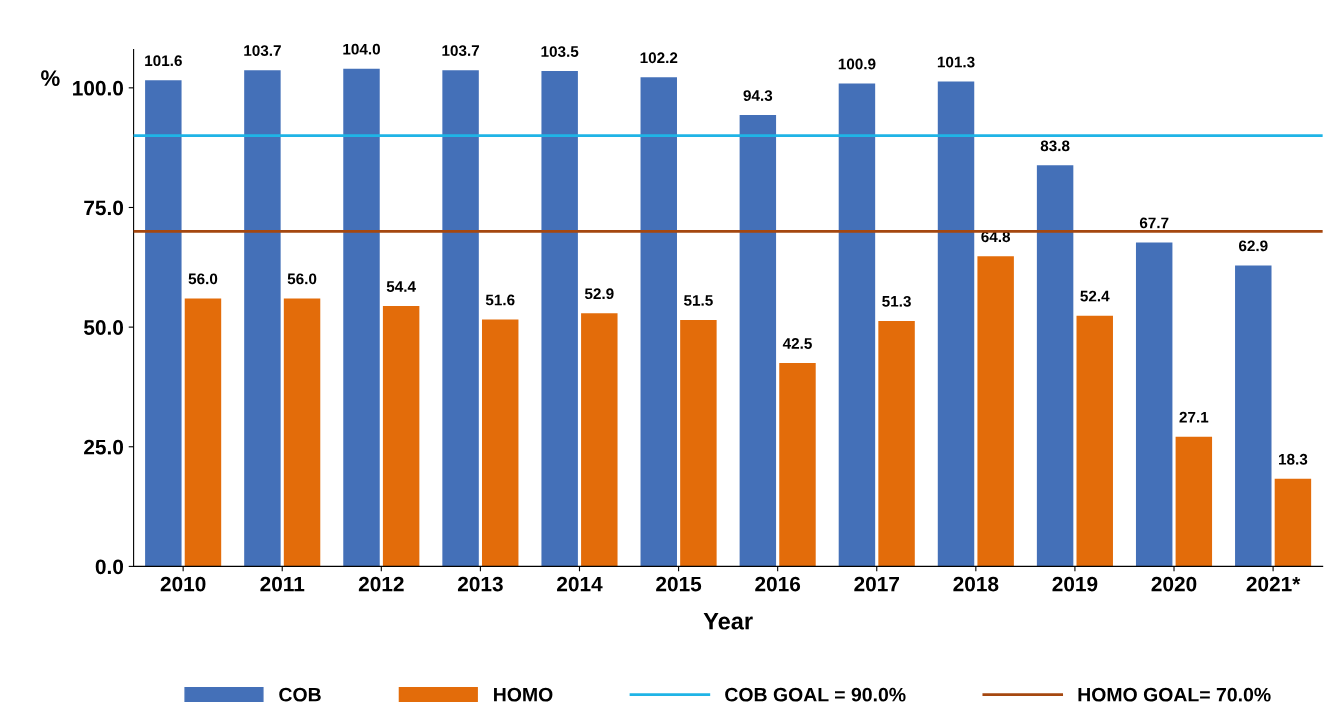 This screenshot has width=1336, height=708. I want to click on data-label: 42.5, so click(797, 343).